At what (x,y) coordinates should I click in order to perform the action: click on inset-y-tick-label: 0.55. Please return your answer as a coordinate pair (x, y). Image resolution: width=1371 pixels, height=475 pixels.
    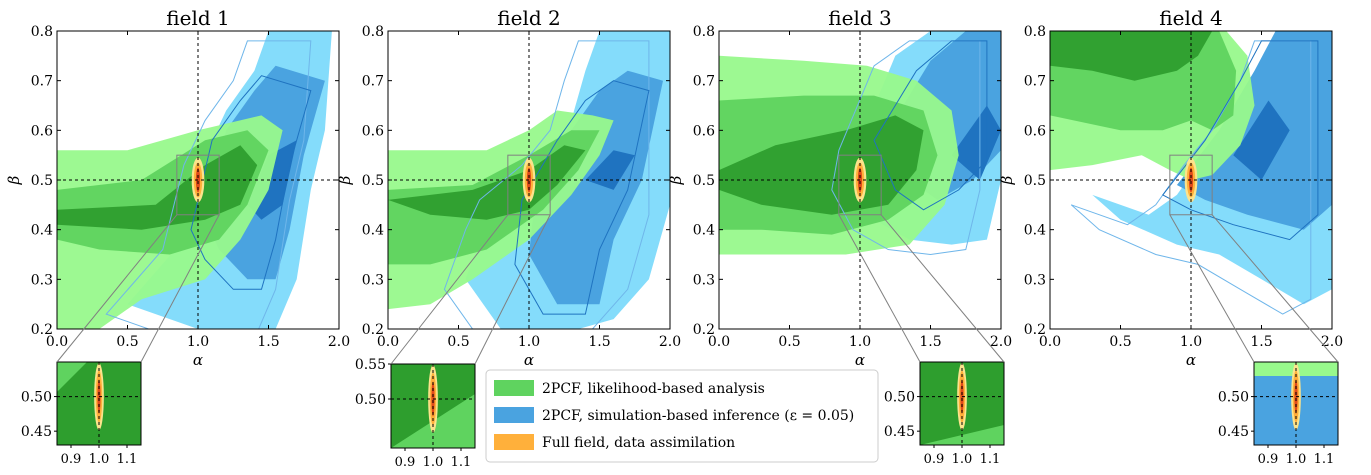
    Looking at the image, I should click on (370, 365).